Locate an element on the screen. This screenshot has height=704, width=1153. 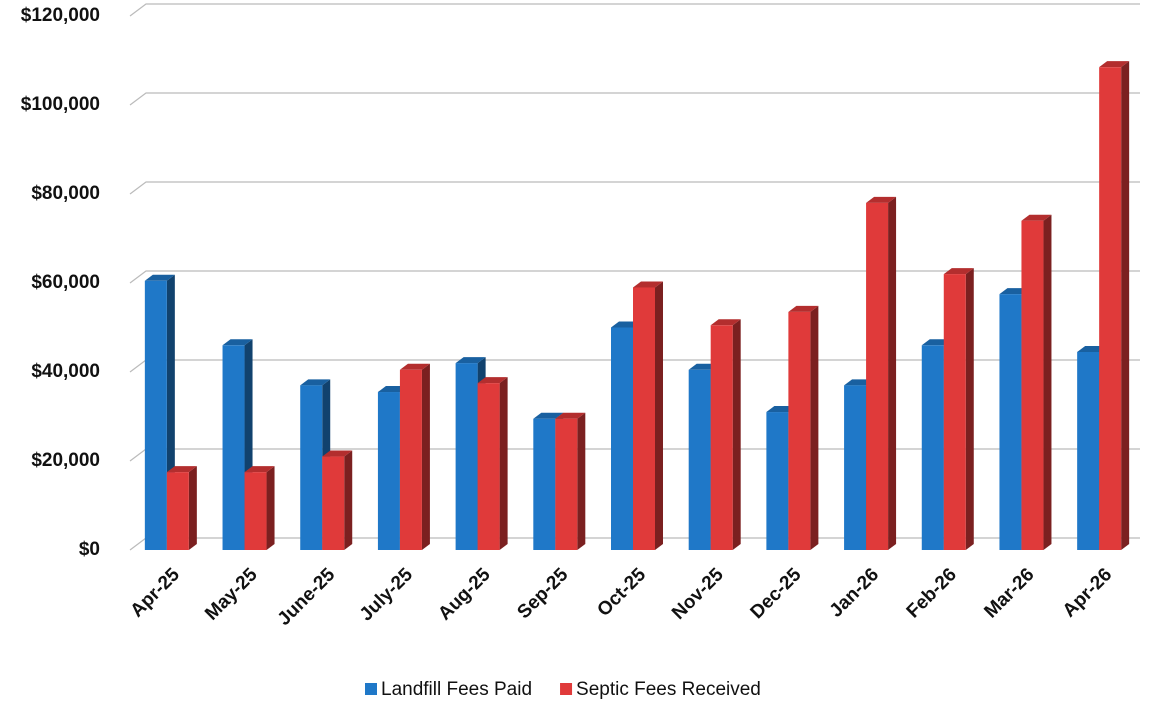
y-tick-label: $60,000 is located at coordinates (65, 282).